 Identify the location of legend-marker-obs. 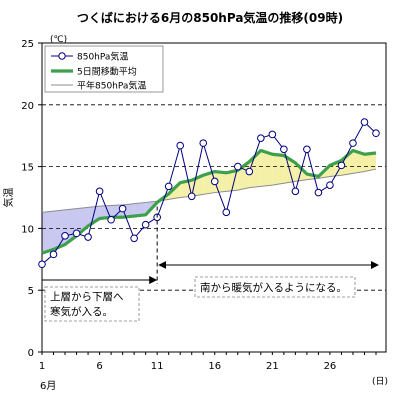
(62, 56).